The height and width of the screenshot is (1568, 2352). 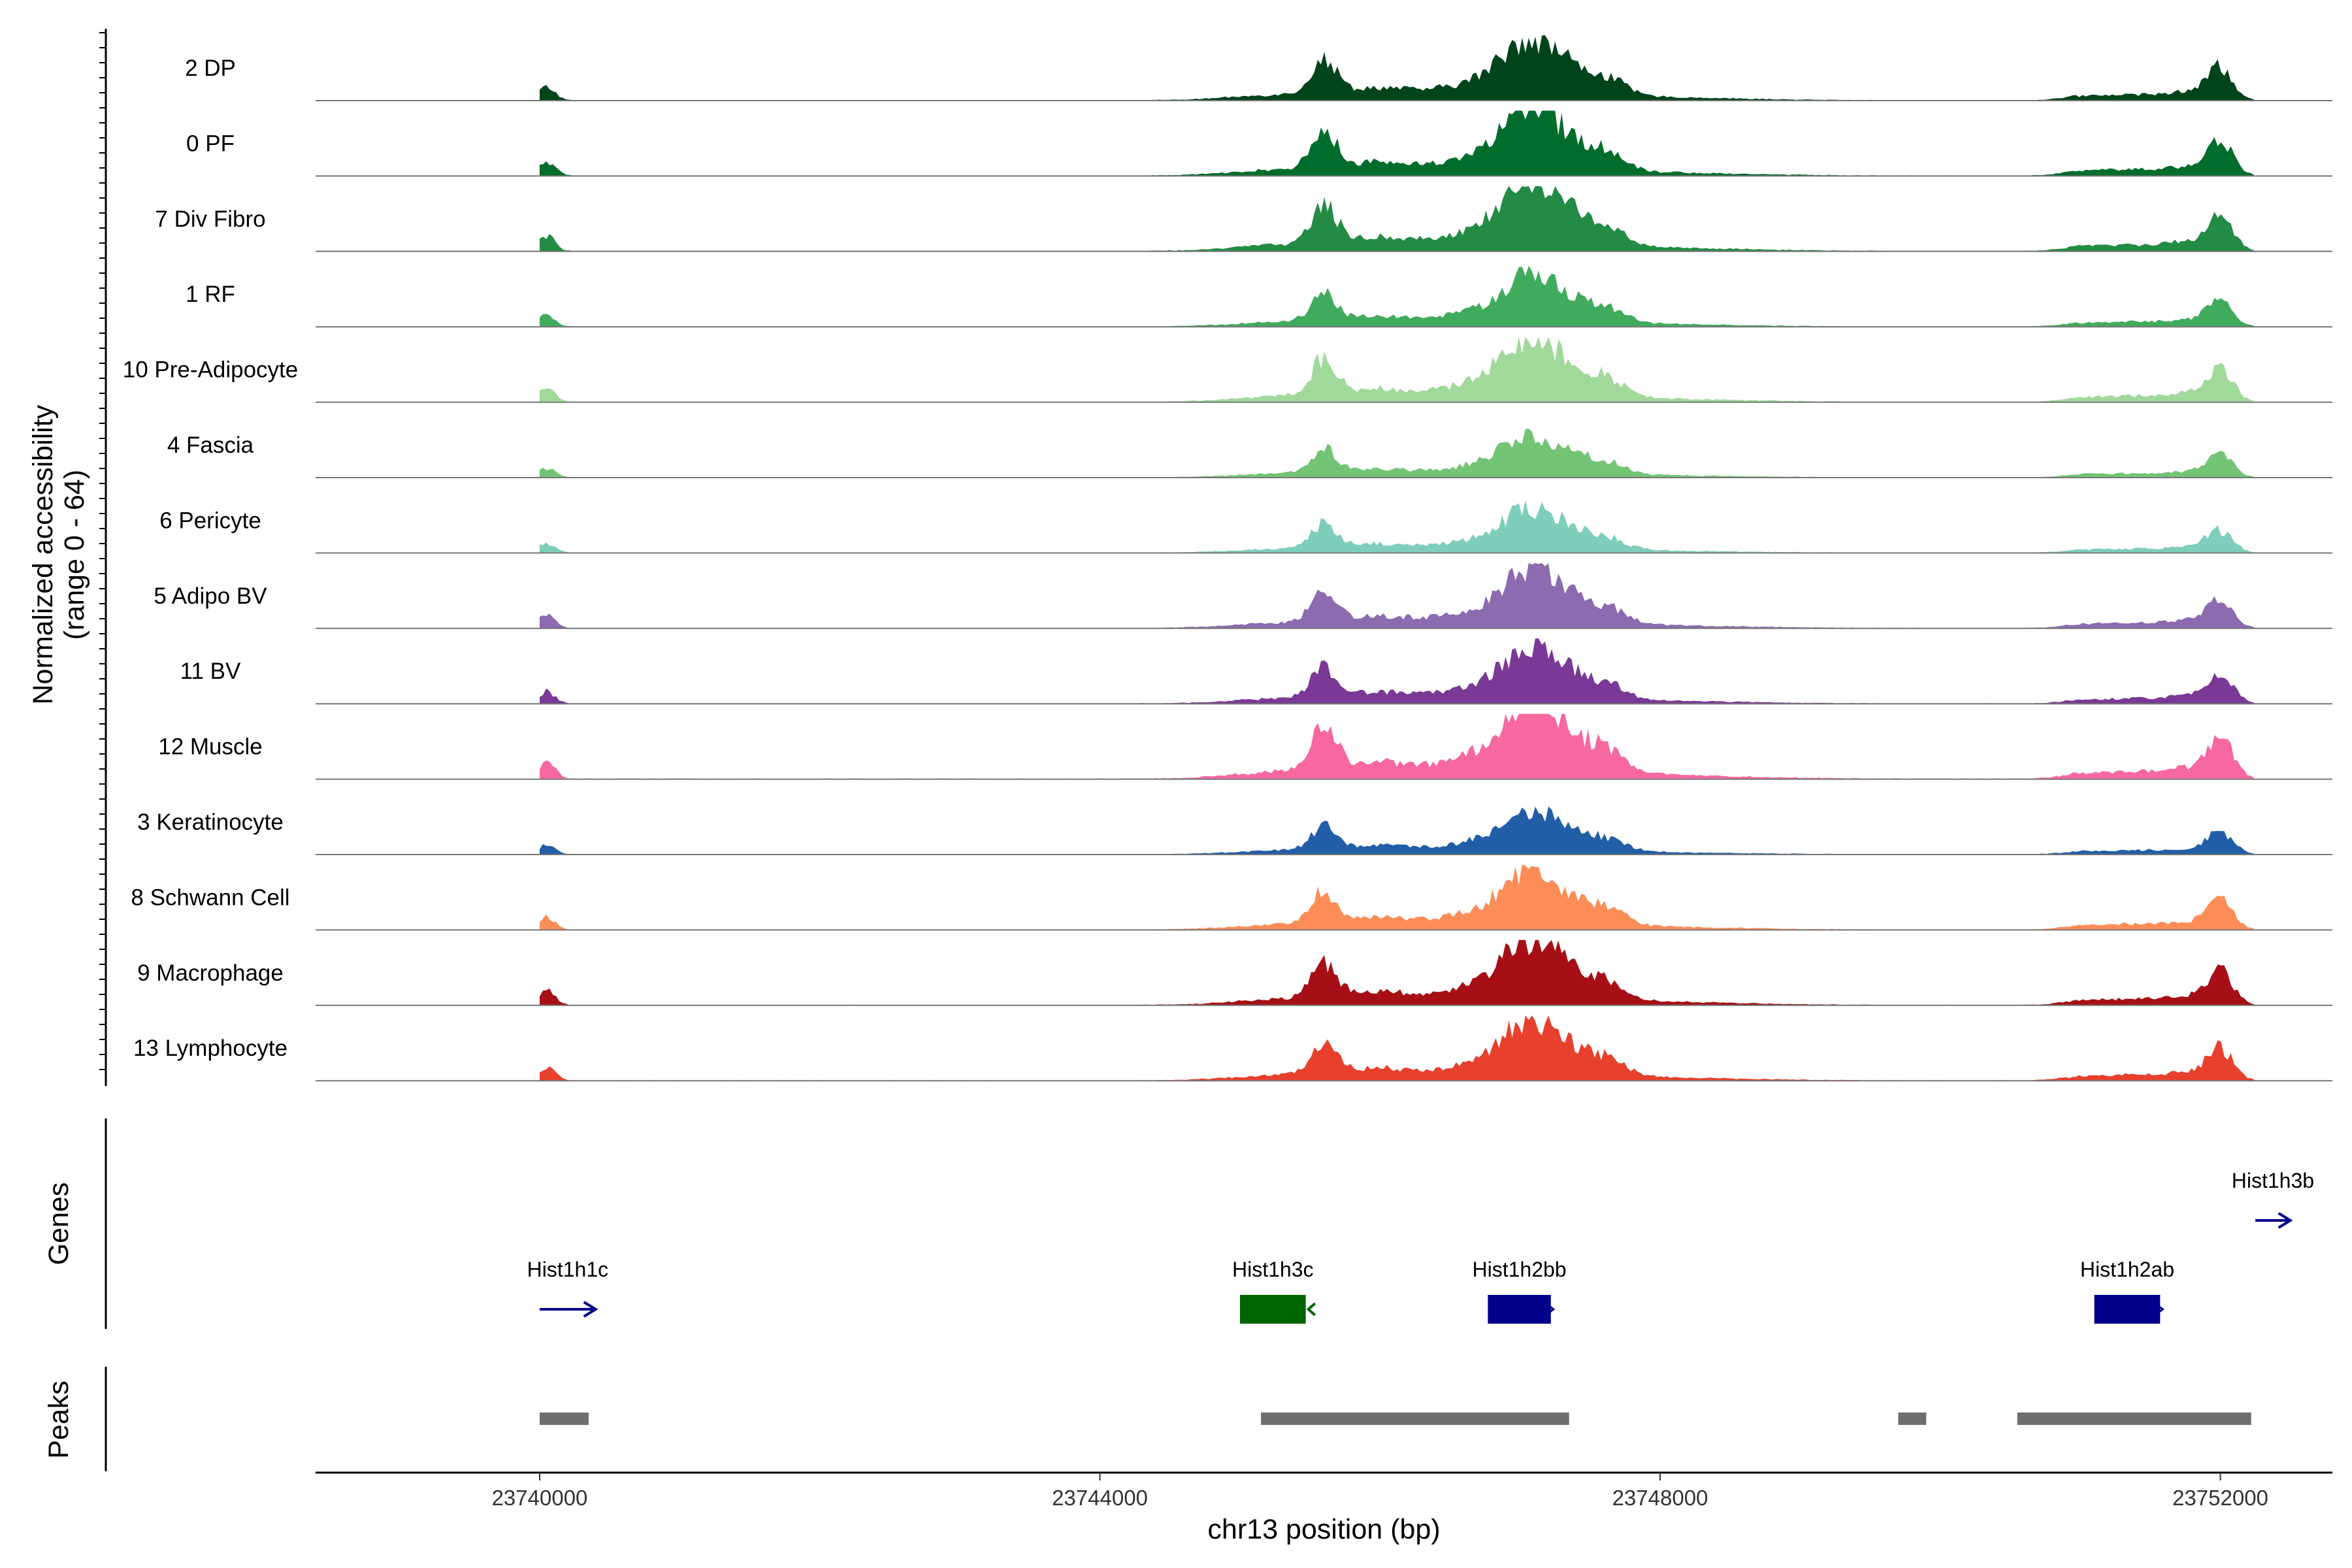 I want to click on track-label-12: 8 Schwann Cell, so click(x=210, y=897).